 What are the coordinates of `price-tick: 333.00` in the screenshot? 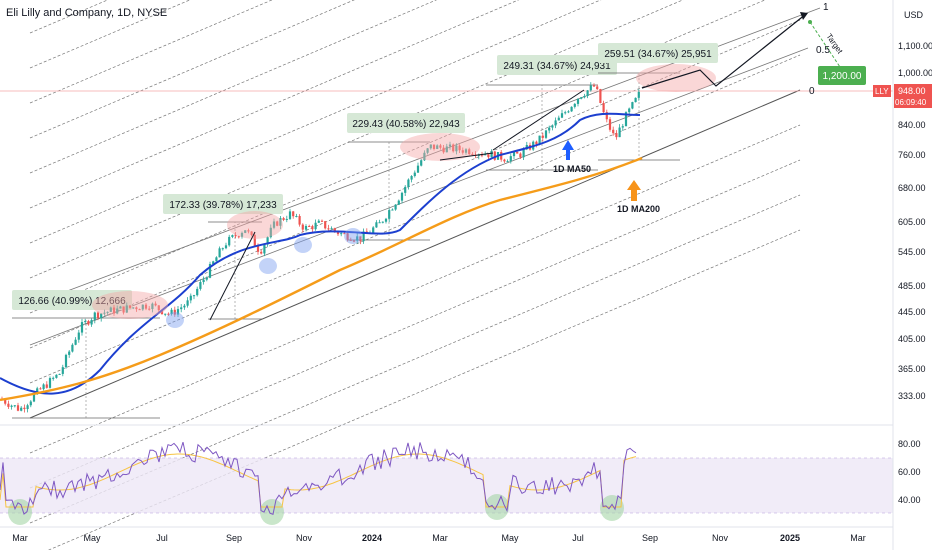 It's located at (912, 396).